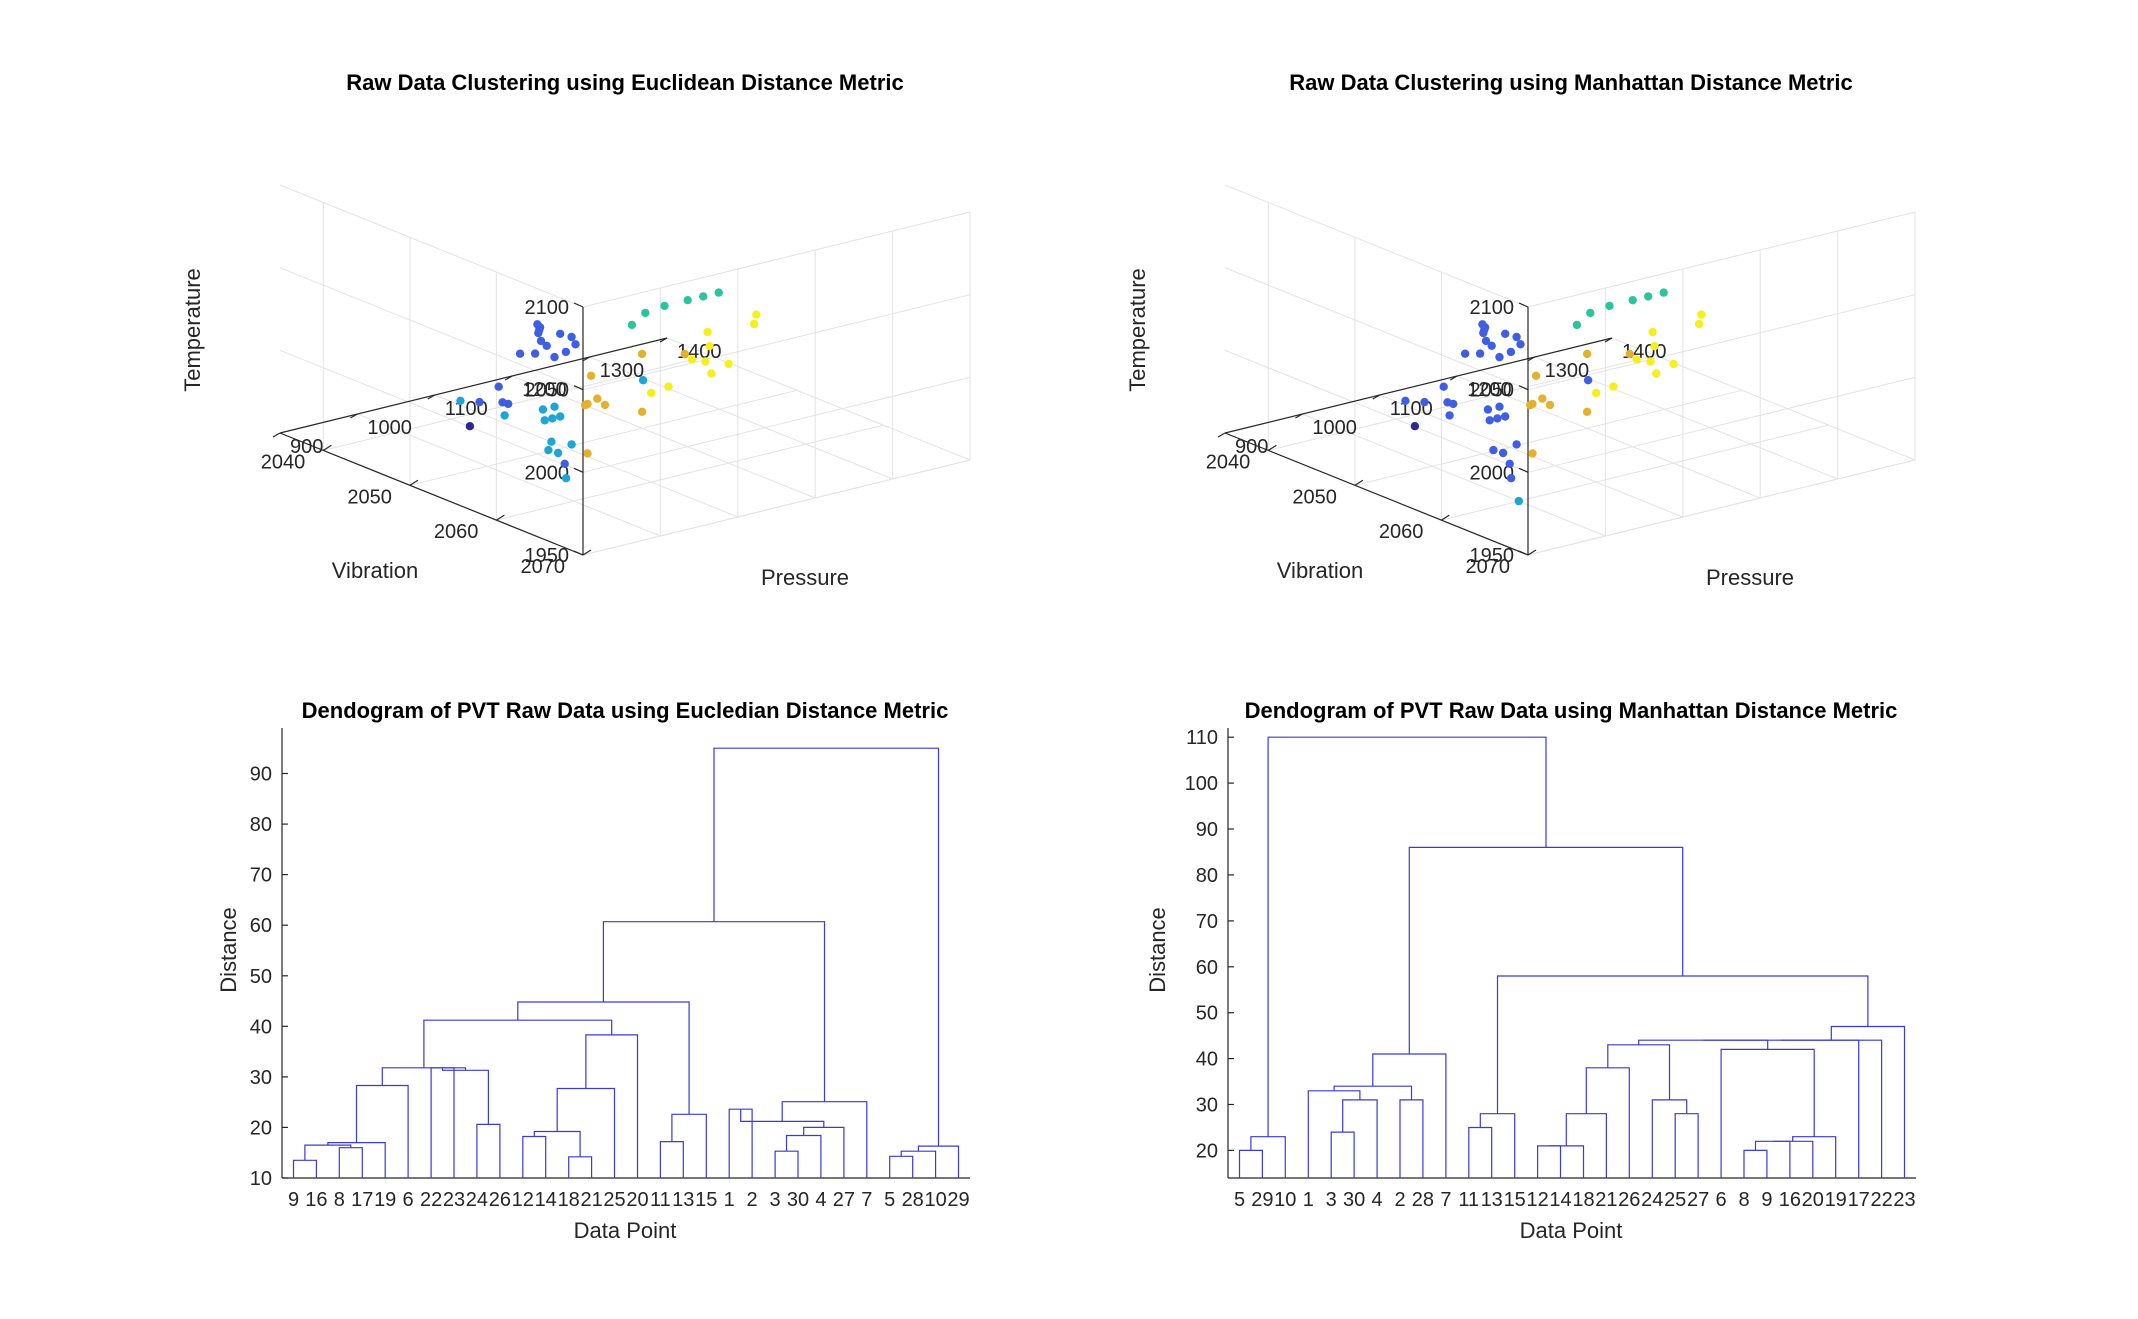  Describe the element at coordinates (1571, 1230) in the screenshot. I see `x-axis-label: Data Point` at that location.